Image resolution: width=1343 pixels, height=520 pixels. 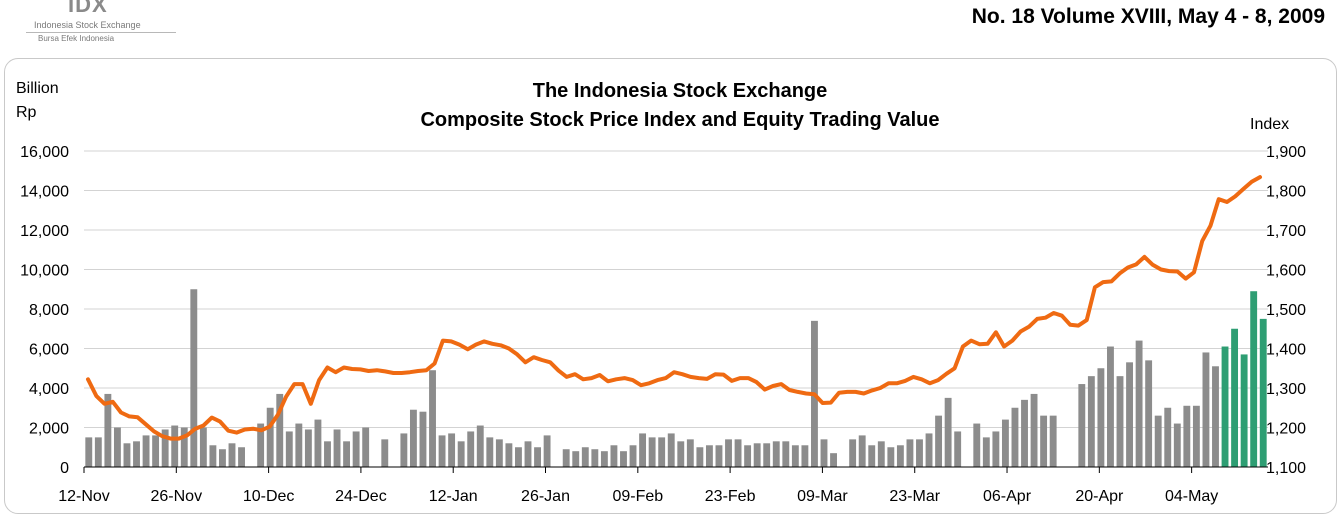 I want to click on y2-tick-label: 1,300, so click(x=1286, y=389).